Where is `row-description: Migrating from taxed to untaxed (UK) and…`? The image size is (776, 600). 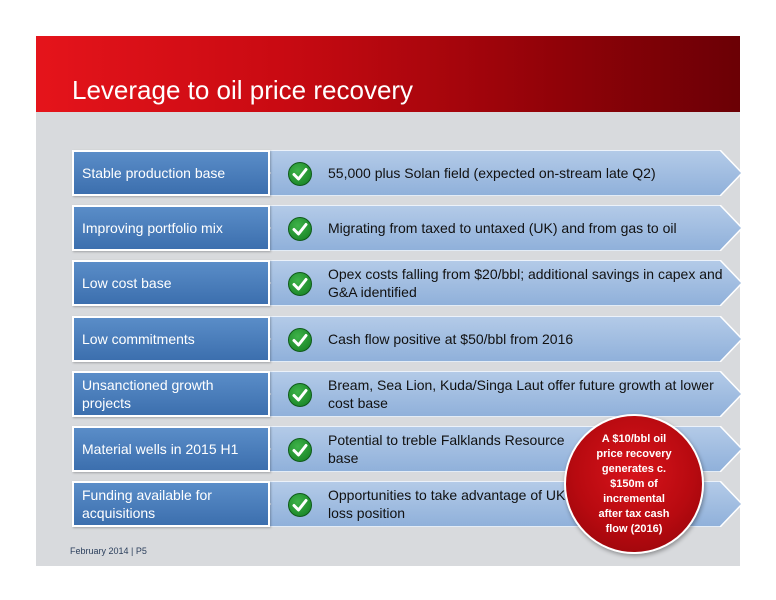 row-description: Migrating from taxed to untaxed (UK) and… is located at coordinates (528, 228).